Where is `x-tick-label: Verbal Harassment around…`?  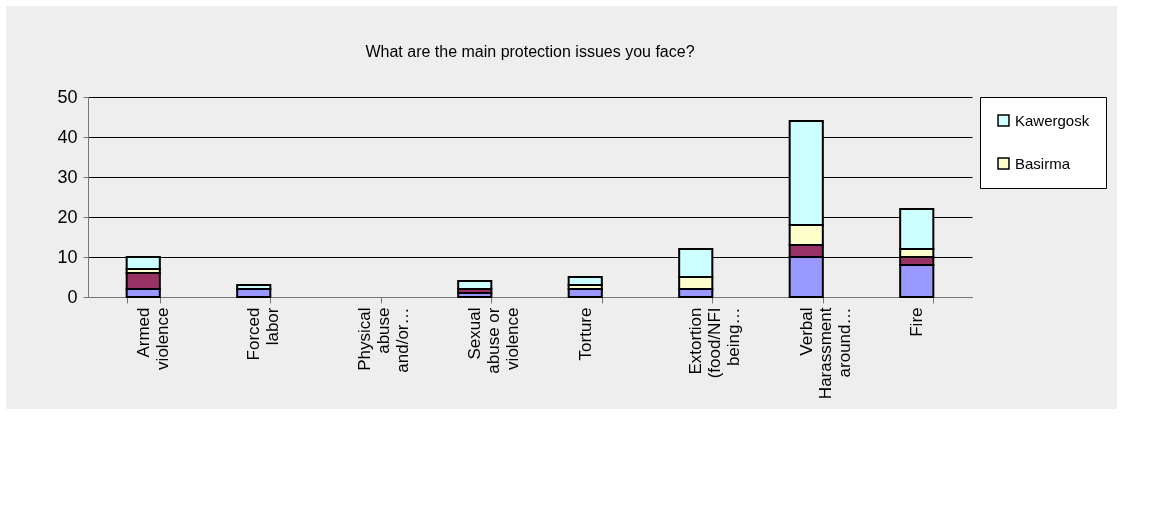
x-tick-label: Verbal Harassment around… is located at coordinates (825, 353).